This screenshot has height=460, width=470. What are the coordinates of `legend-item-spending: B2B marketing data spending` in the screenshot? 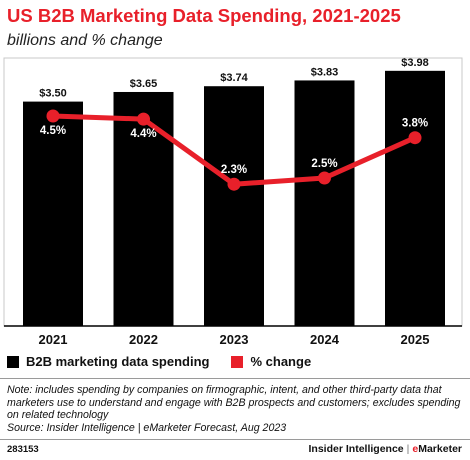 It's located at (108, 361).